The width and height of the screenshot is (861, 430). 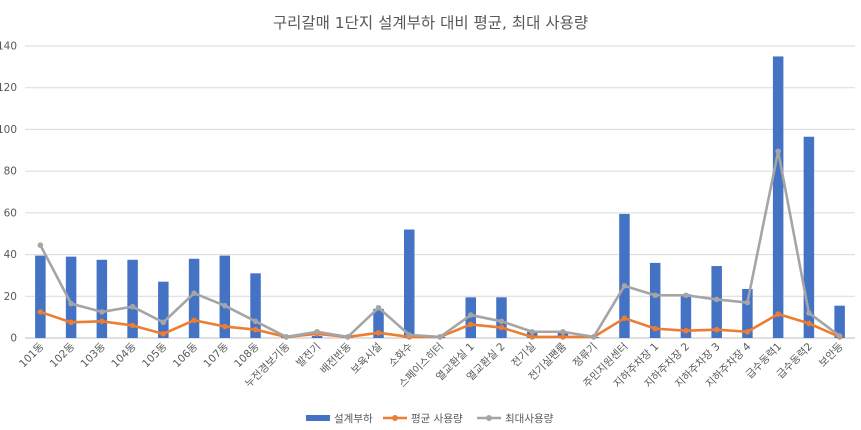 What do you see at coordinates (8, 193) in the screenshot?
I see `y-axis: 0 20 40 60 80 100 120 140` at bounding box center [8, 193].